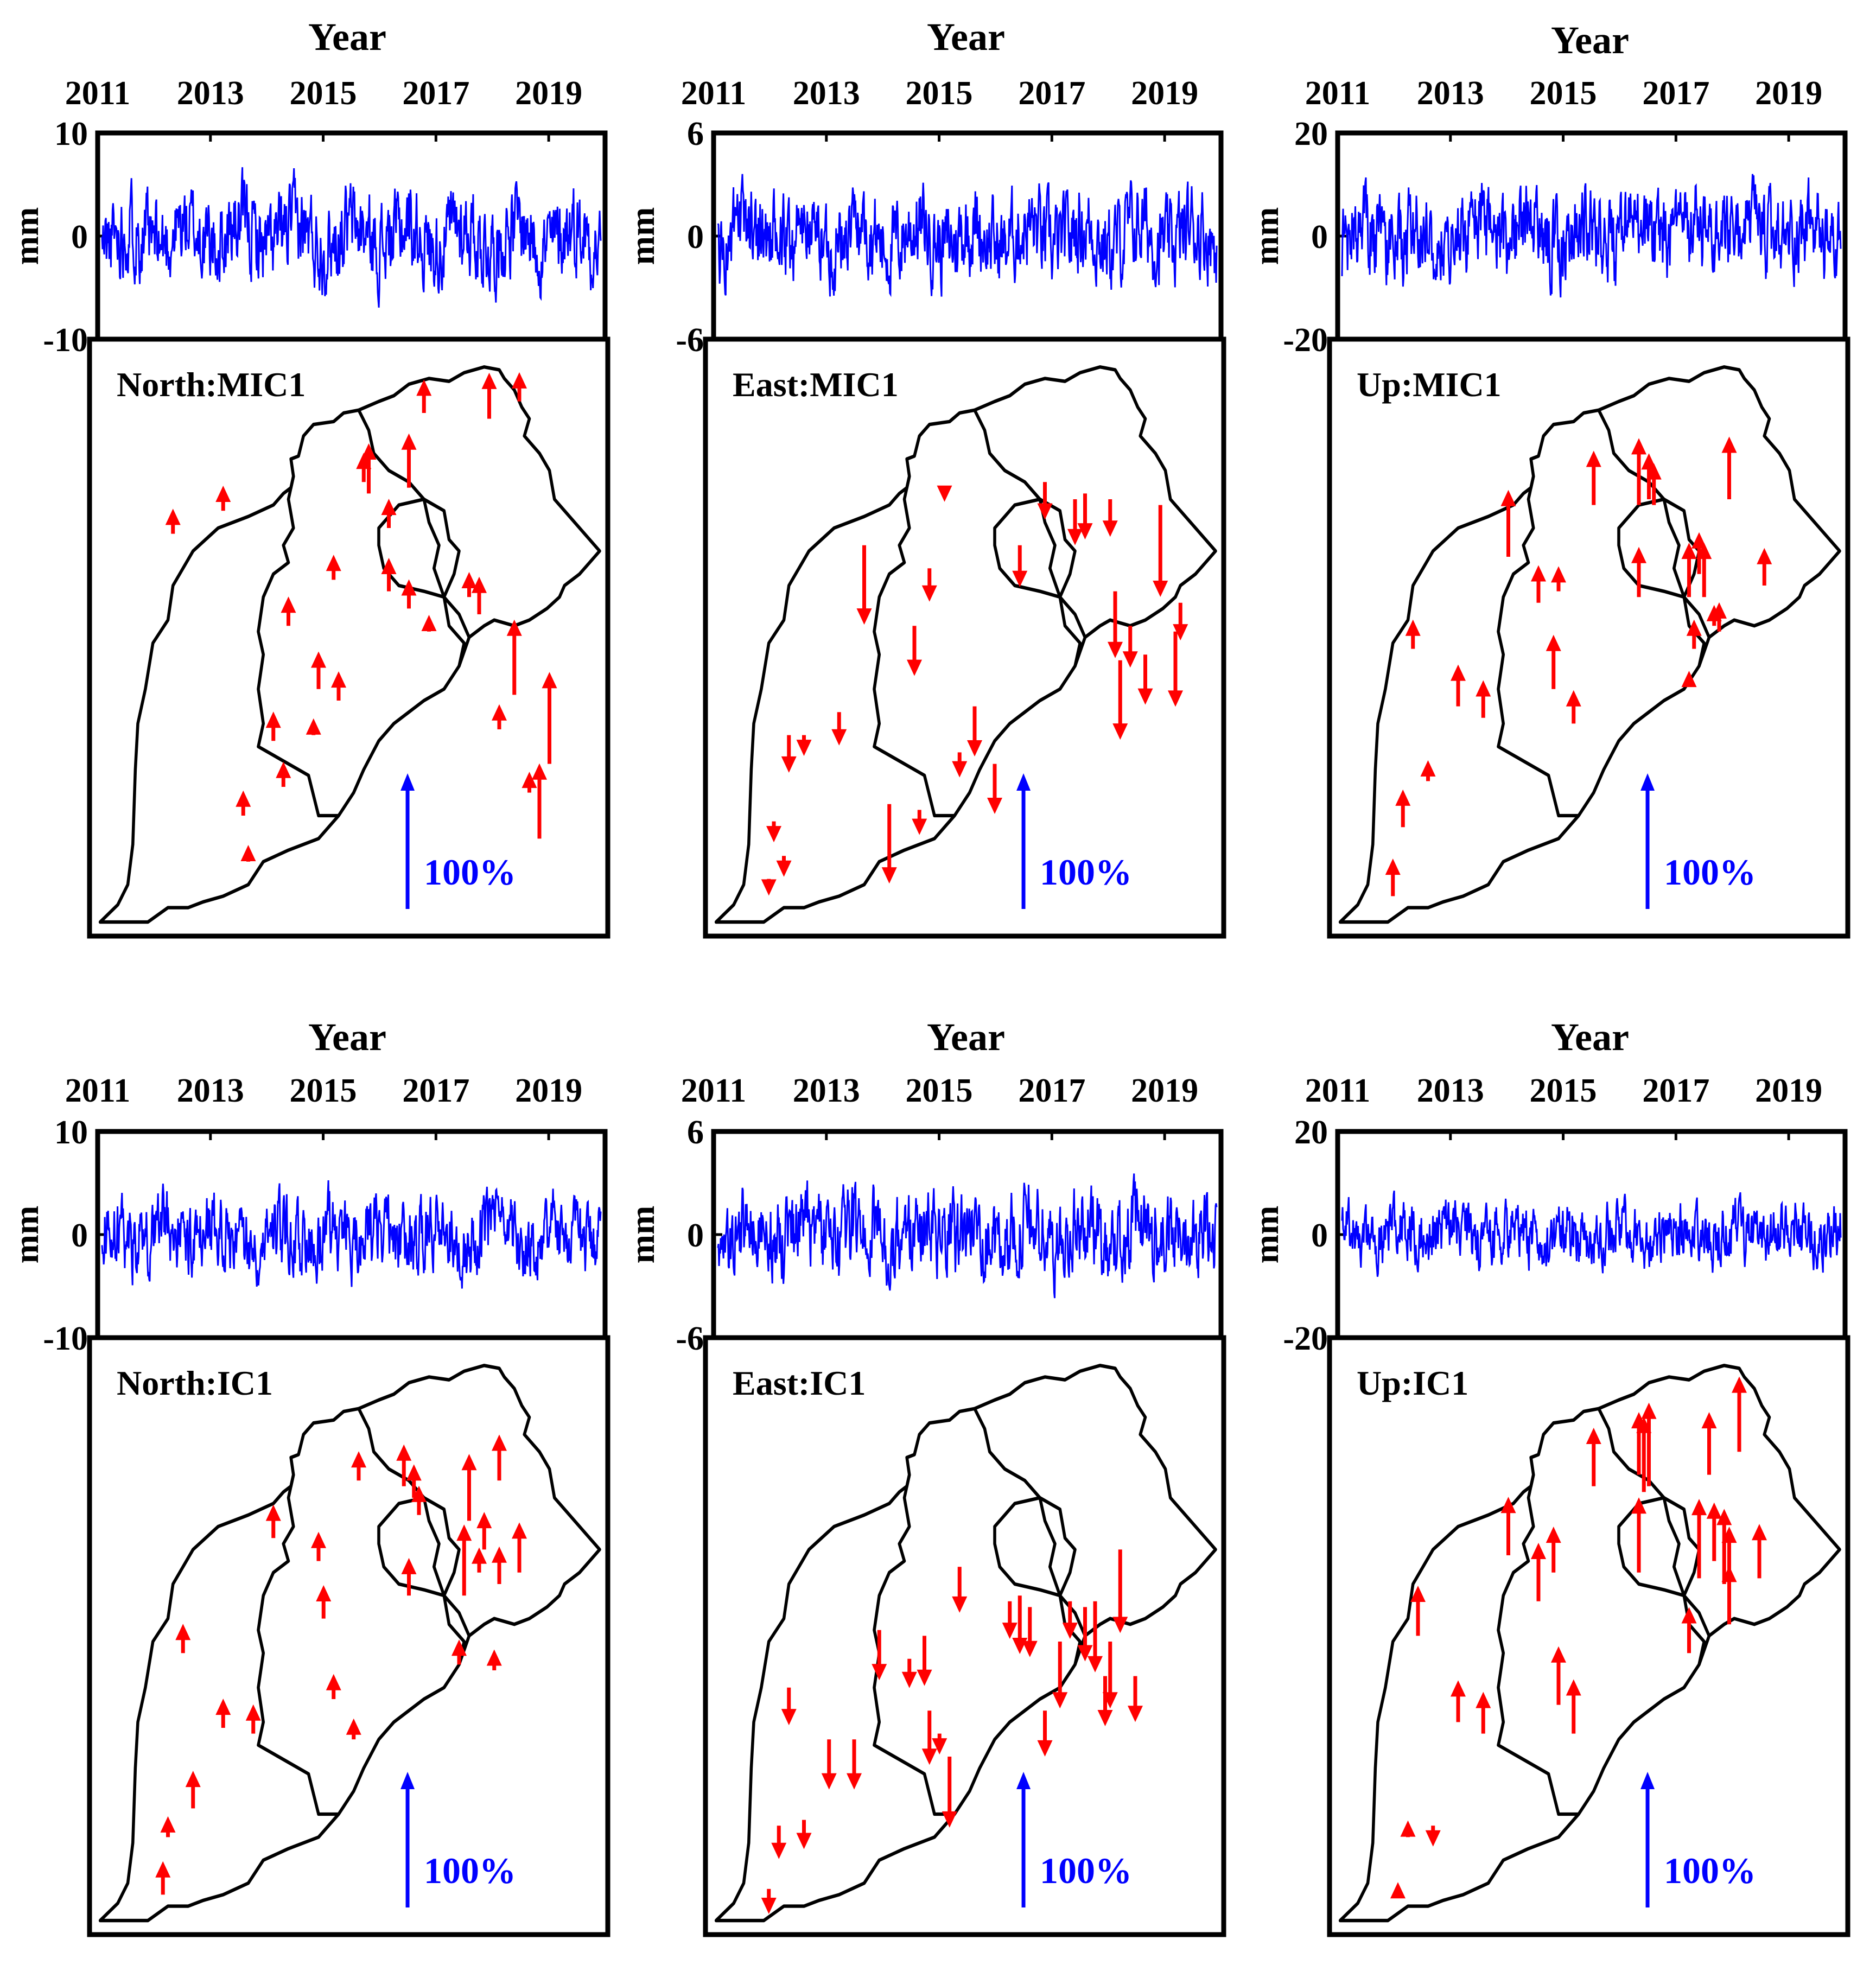  I want to click on map-label: Up:MIC1, so click(1429, 384).